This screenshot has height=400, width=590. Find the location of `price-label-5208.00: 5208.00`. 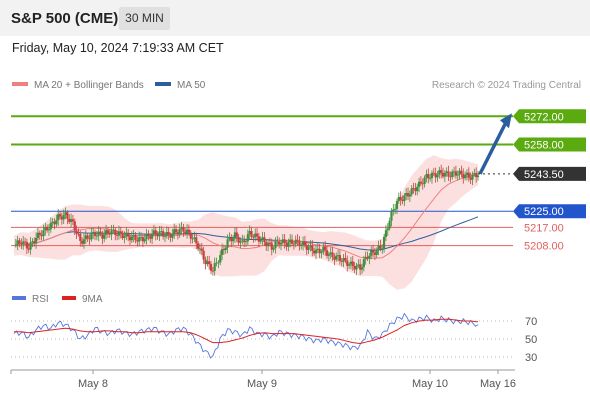

price-label-5208.00: 5208.00 is located at coordinates (544, 247).